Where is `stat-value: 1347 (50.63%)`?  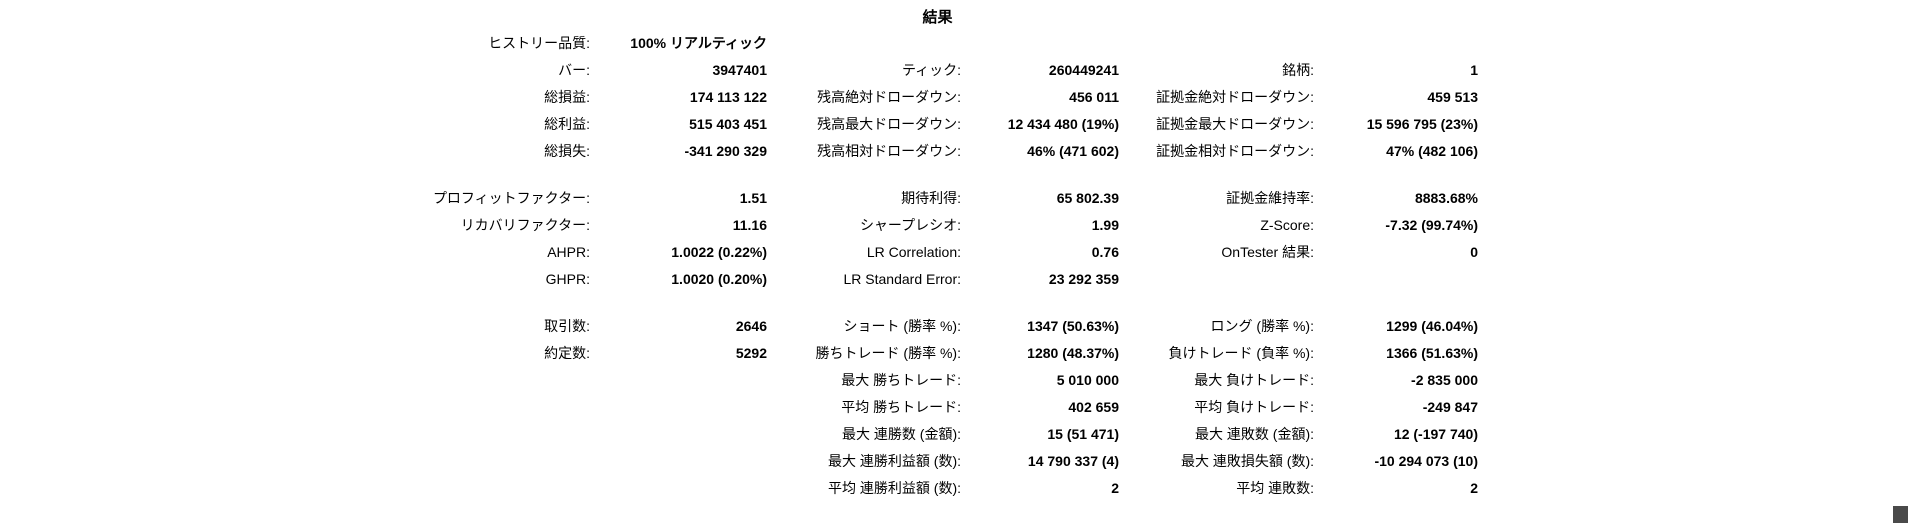
stat-value: 1347 (50.63%) is located at coordinates (1073, 326).